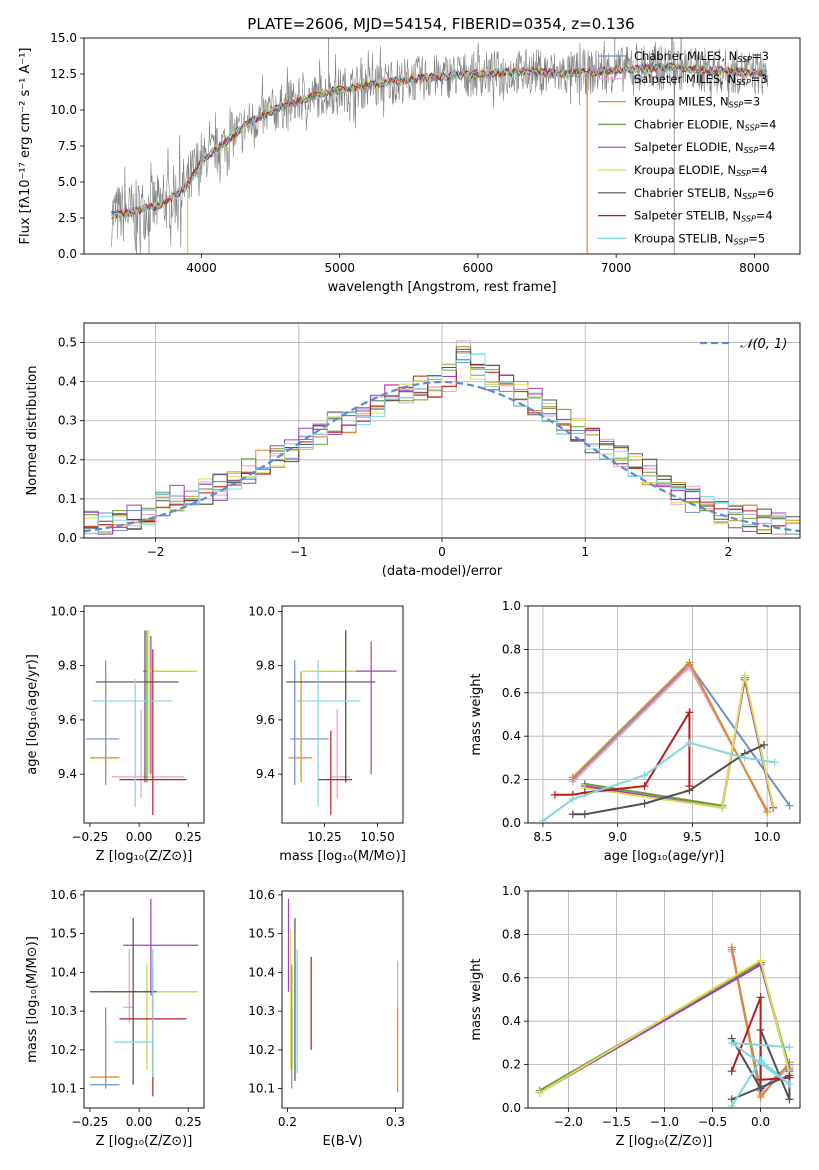 Image resolution: width=819 pixels, height=1170 pixels. I want to click on spectrum-xtick-label: 4000, so click(201, 268).